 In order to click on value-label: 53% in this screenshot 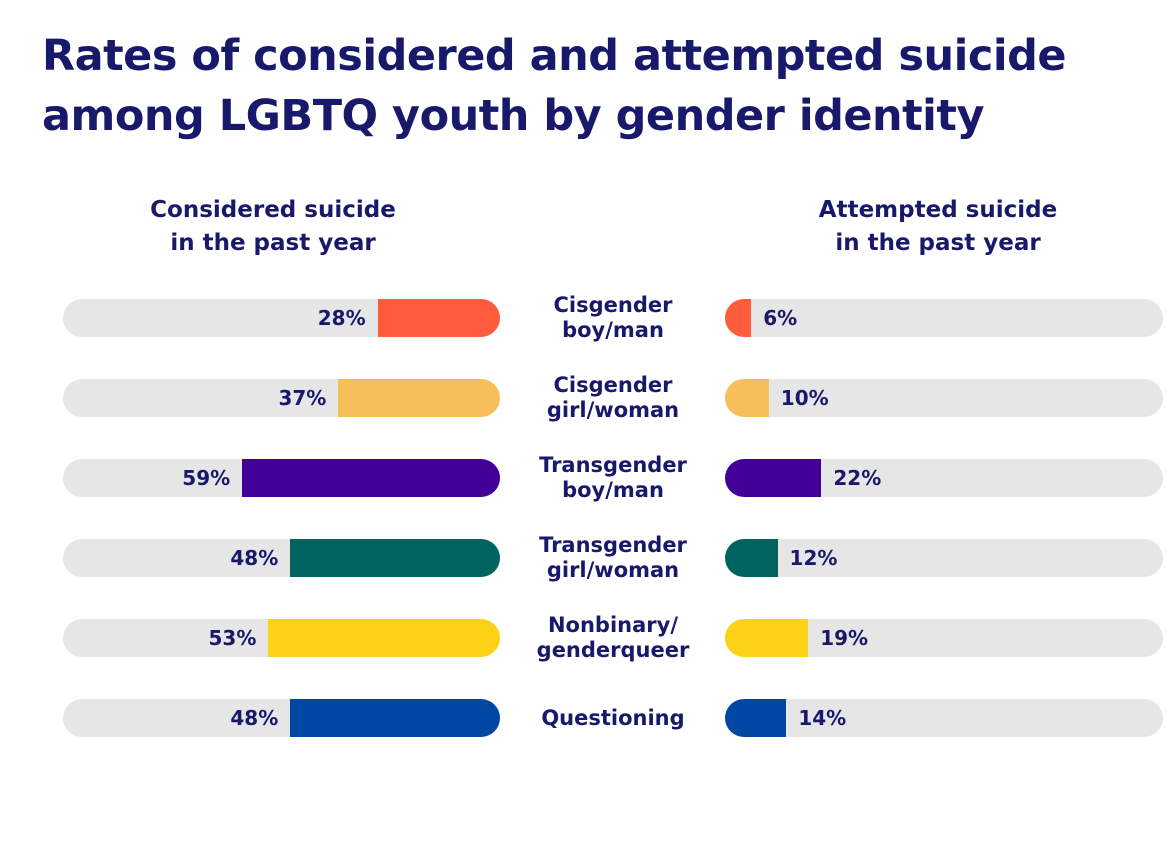, I will do `click(232, 638)`.